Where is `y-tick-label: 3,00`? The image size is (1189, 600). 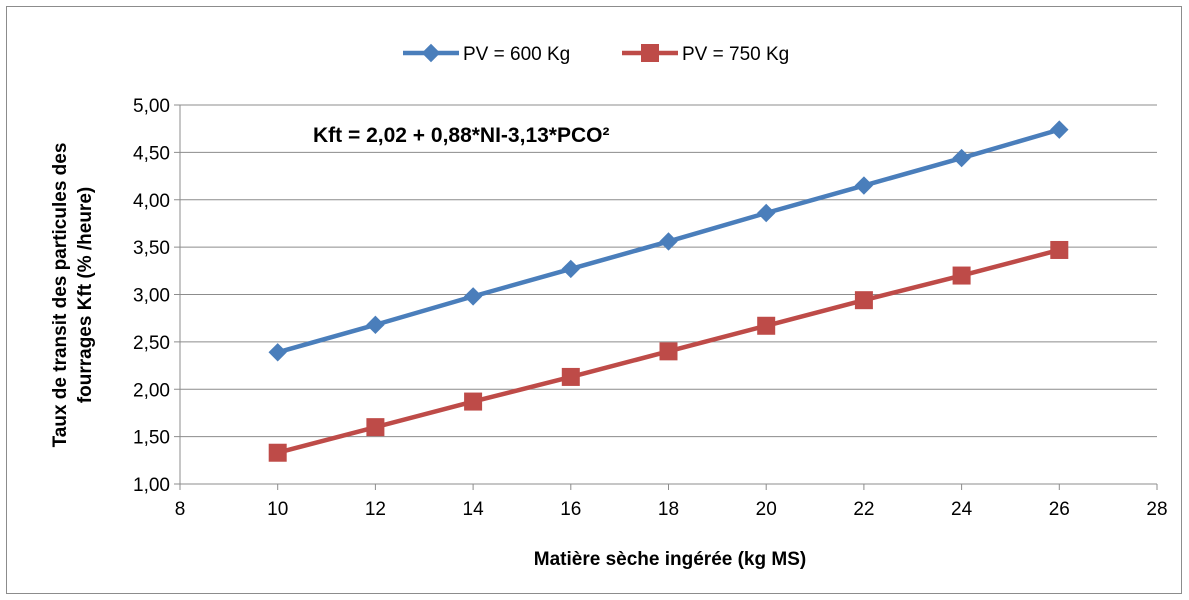 y-tick-label: 3,00 is located at coordinates (151, 296).